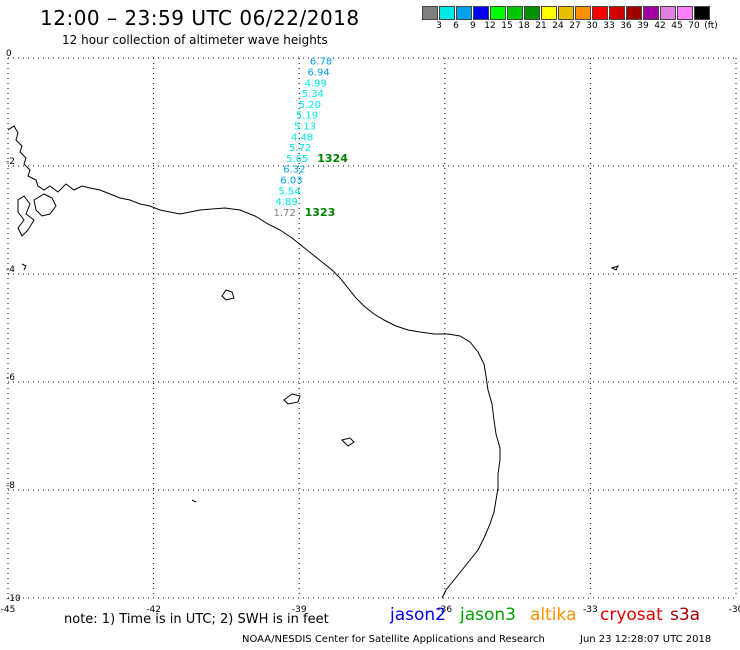 The image size is (740, 650). Describe the element at coordinates (10, 270) in the screenshot. I see `lat-tick-label: -4` at that location.